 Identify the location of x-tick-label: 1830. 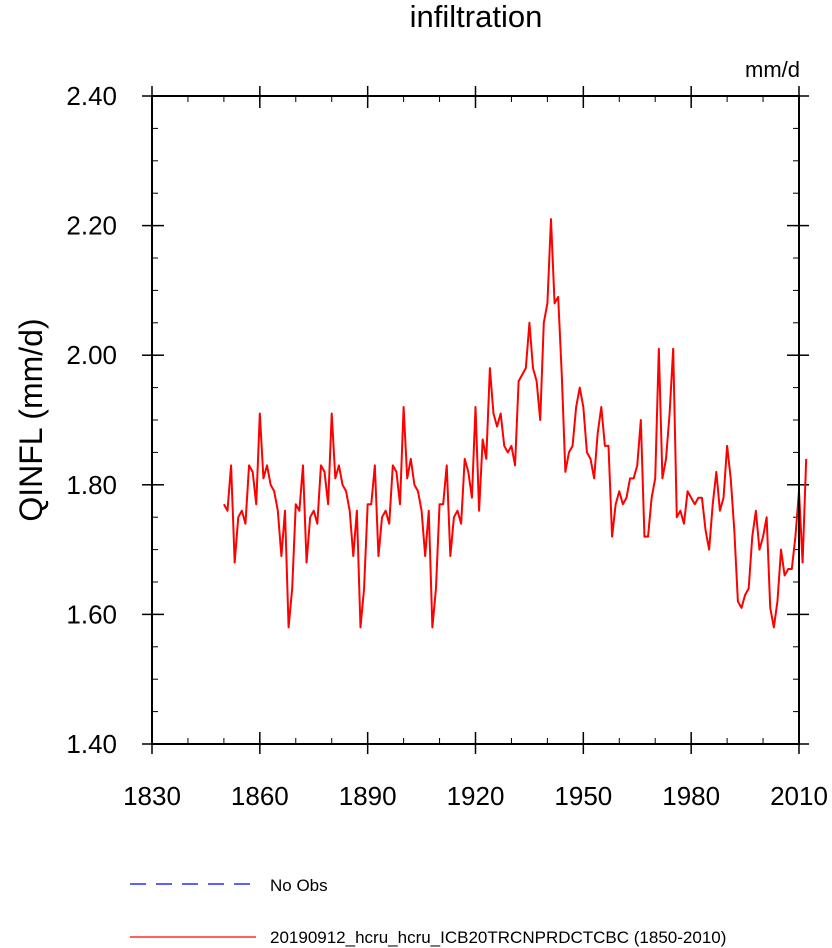
(152, 796).